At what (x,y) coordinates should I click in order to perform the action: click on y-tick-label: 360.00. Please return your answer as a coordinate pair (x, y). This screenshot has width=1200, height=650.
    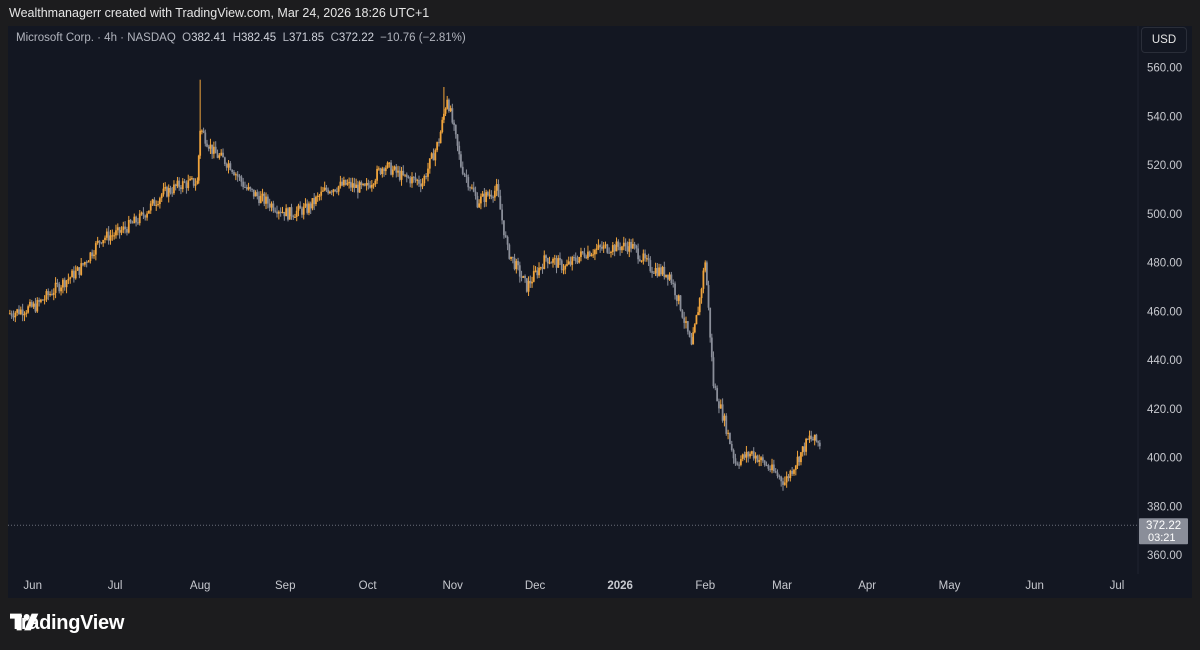
    Looking at the image, I should click on (1164, 556).